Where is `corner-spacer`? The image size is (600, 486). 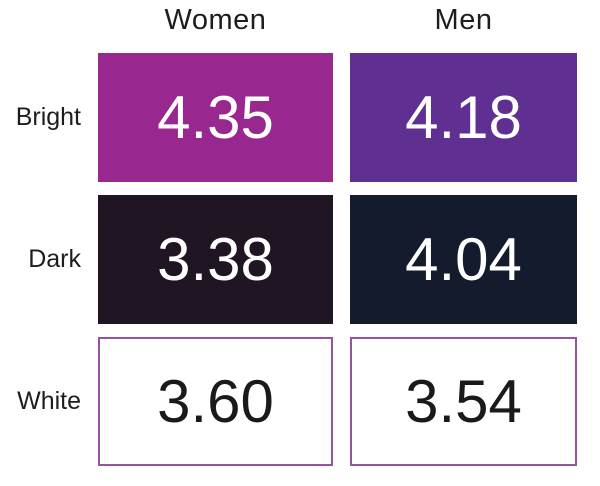 corner-spacer is located at coordinates (40, 20).